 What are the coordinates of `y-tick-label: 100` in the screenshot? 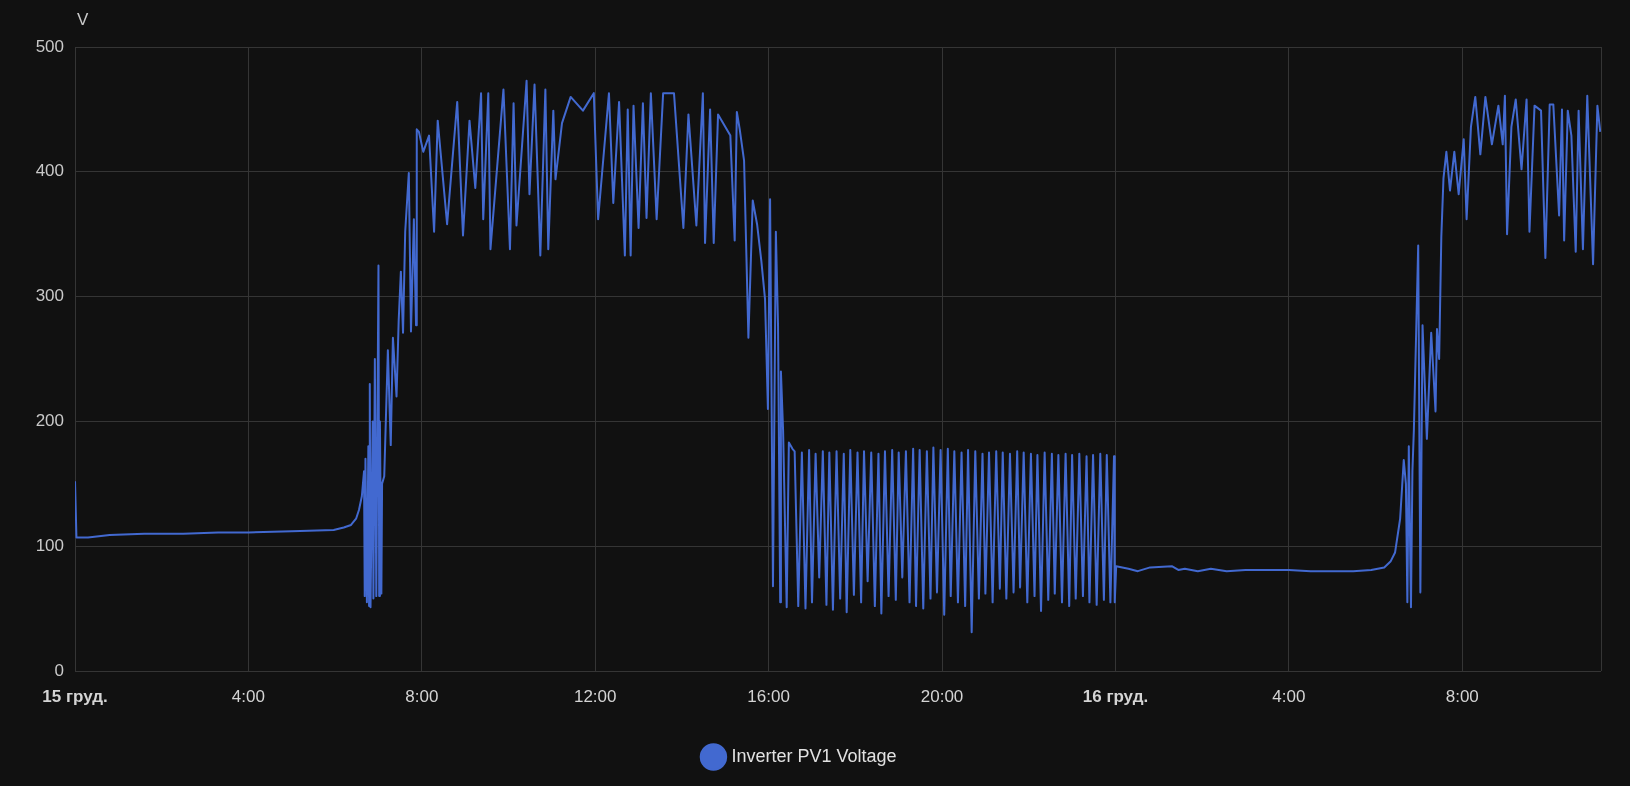 It's located at (49, 545).